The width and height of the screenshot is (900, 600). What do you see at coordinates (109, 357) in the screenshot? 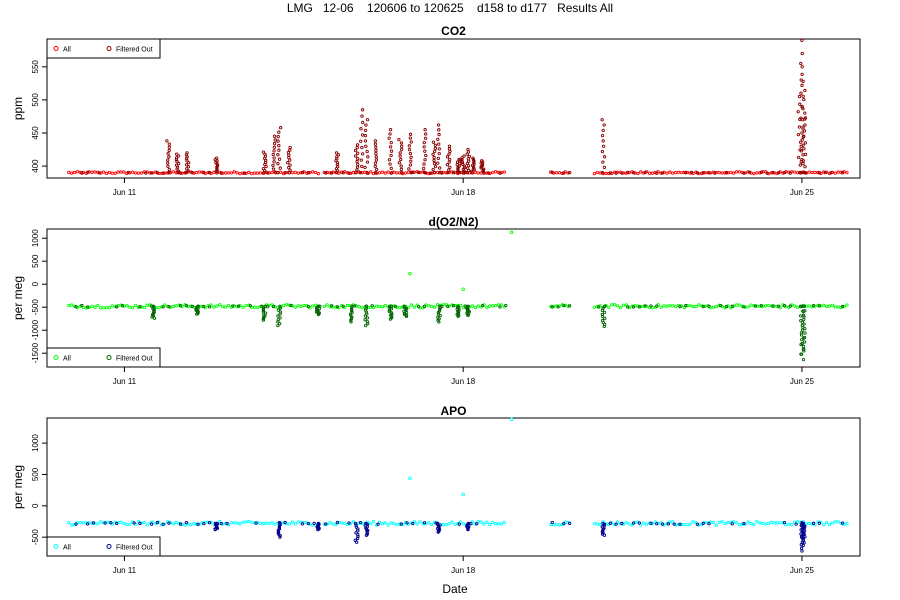
I see `legend-marker-filtered` at bounding box center [109, 357].